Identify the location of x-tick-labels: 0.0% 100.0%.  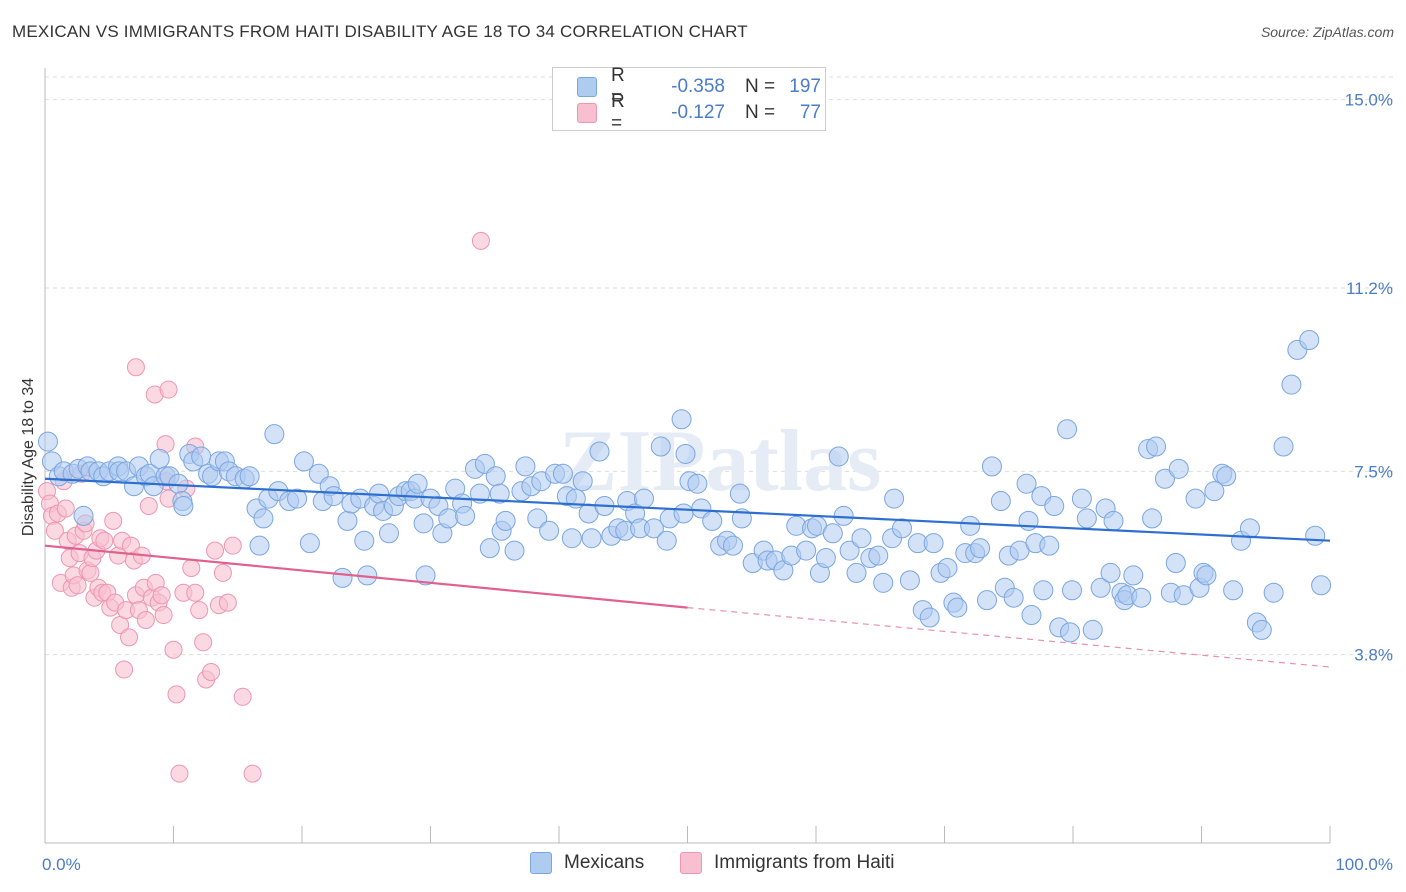
(717, 864).